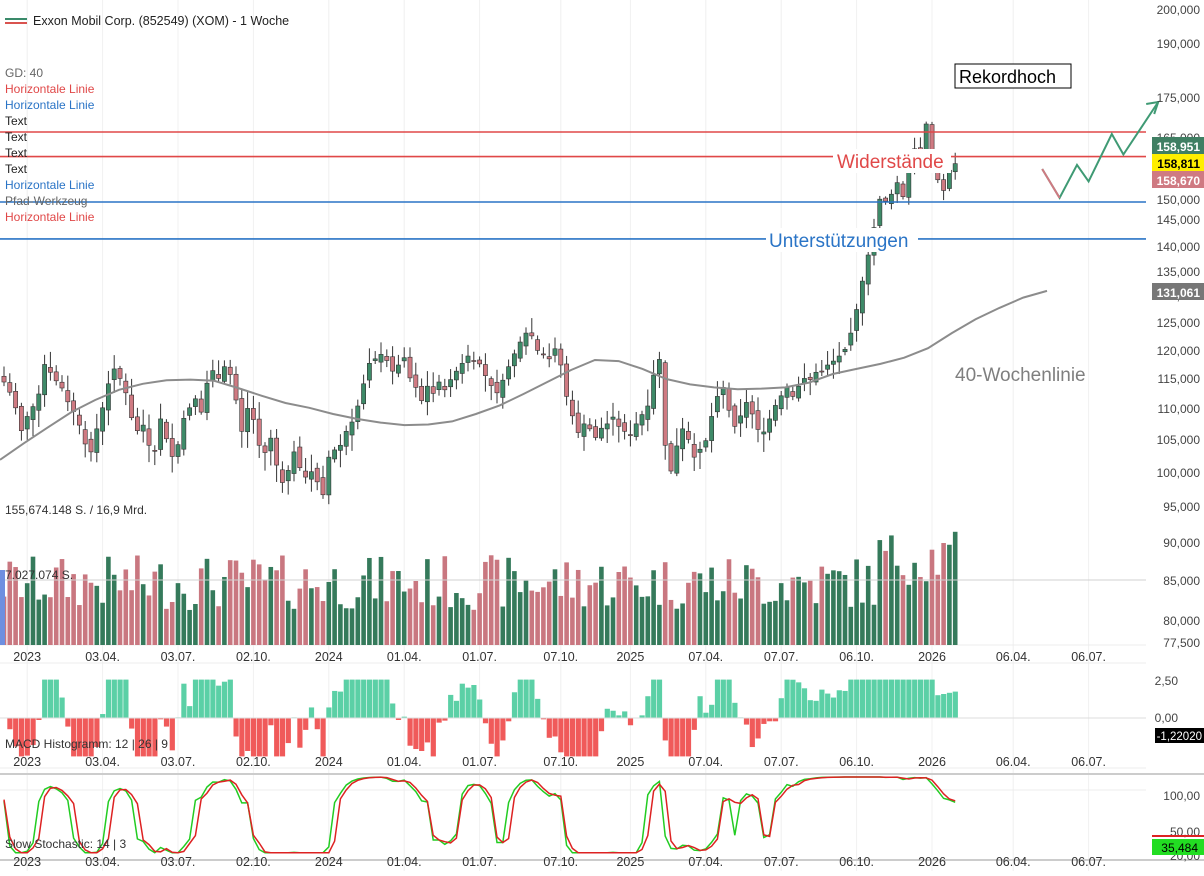 The image size is (1204, 876). What do you see at coordinates (1181, 543) in the screenshot?
I see `price-tick-label: 90,000` at bounding box center [1181, 543].